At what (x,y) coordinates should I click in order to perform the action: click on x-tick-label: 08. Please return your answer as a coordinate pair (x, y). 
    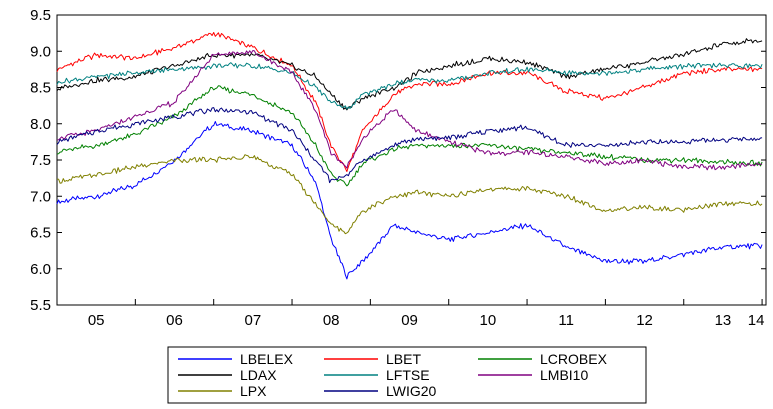
    Looking at the image, I should click on (331, 320).